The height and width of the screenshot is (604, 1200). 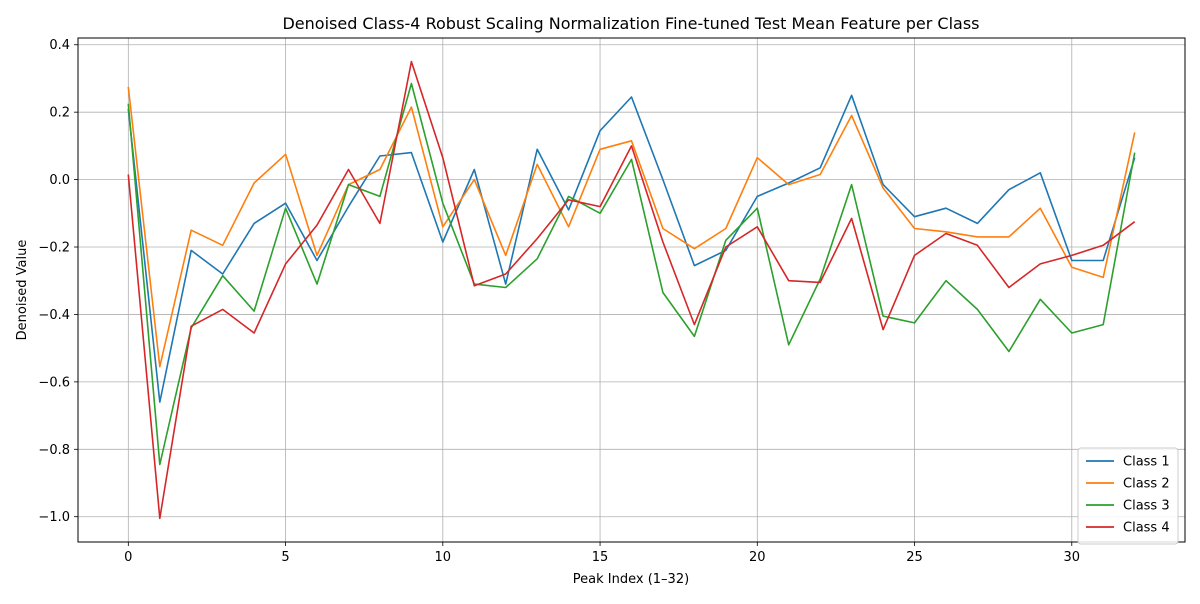 What do you see at coordinates (1072, 557) in the screenshot?
I see `x-tick-label: 30` at bounding box center [1072, 557].